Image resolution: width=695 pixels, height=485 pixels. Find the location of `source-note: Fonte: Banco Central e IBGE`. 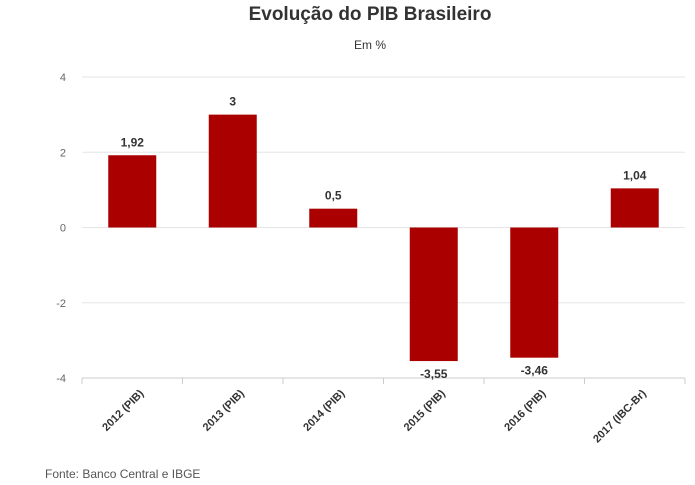

source-note: Fonte: Banco Central e IBGE is located at coordinates (123, 474).